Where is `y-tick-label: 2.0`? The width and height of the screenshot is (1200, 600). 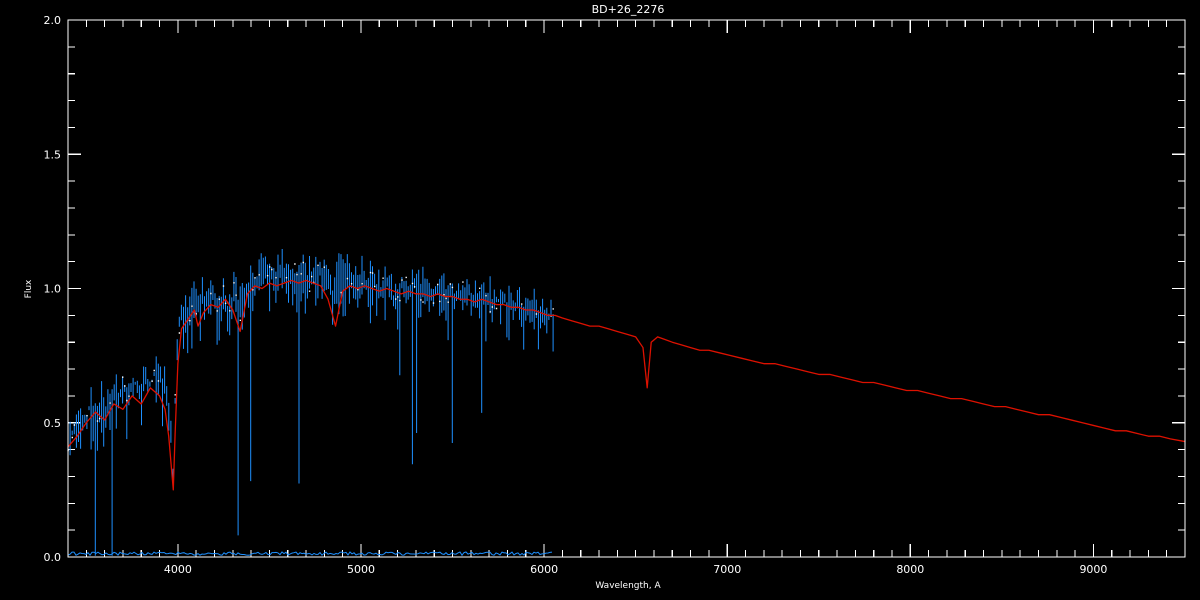 y-tick-label: 2.0 is located at coordinates (53, 20).